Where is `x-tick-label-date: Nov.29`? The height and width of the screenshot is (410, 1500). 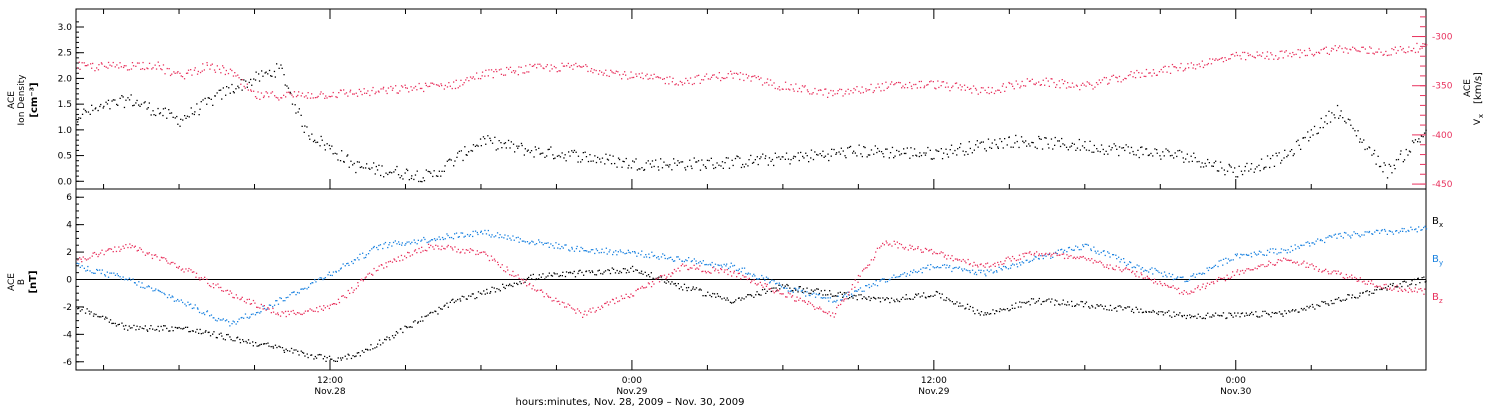 x-tick-label-date: Nov.29 is located at coordinates (631, 392).